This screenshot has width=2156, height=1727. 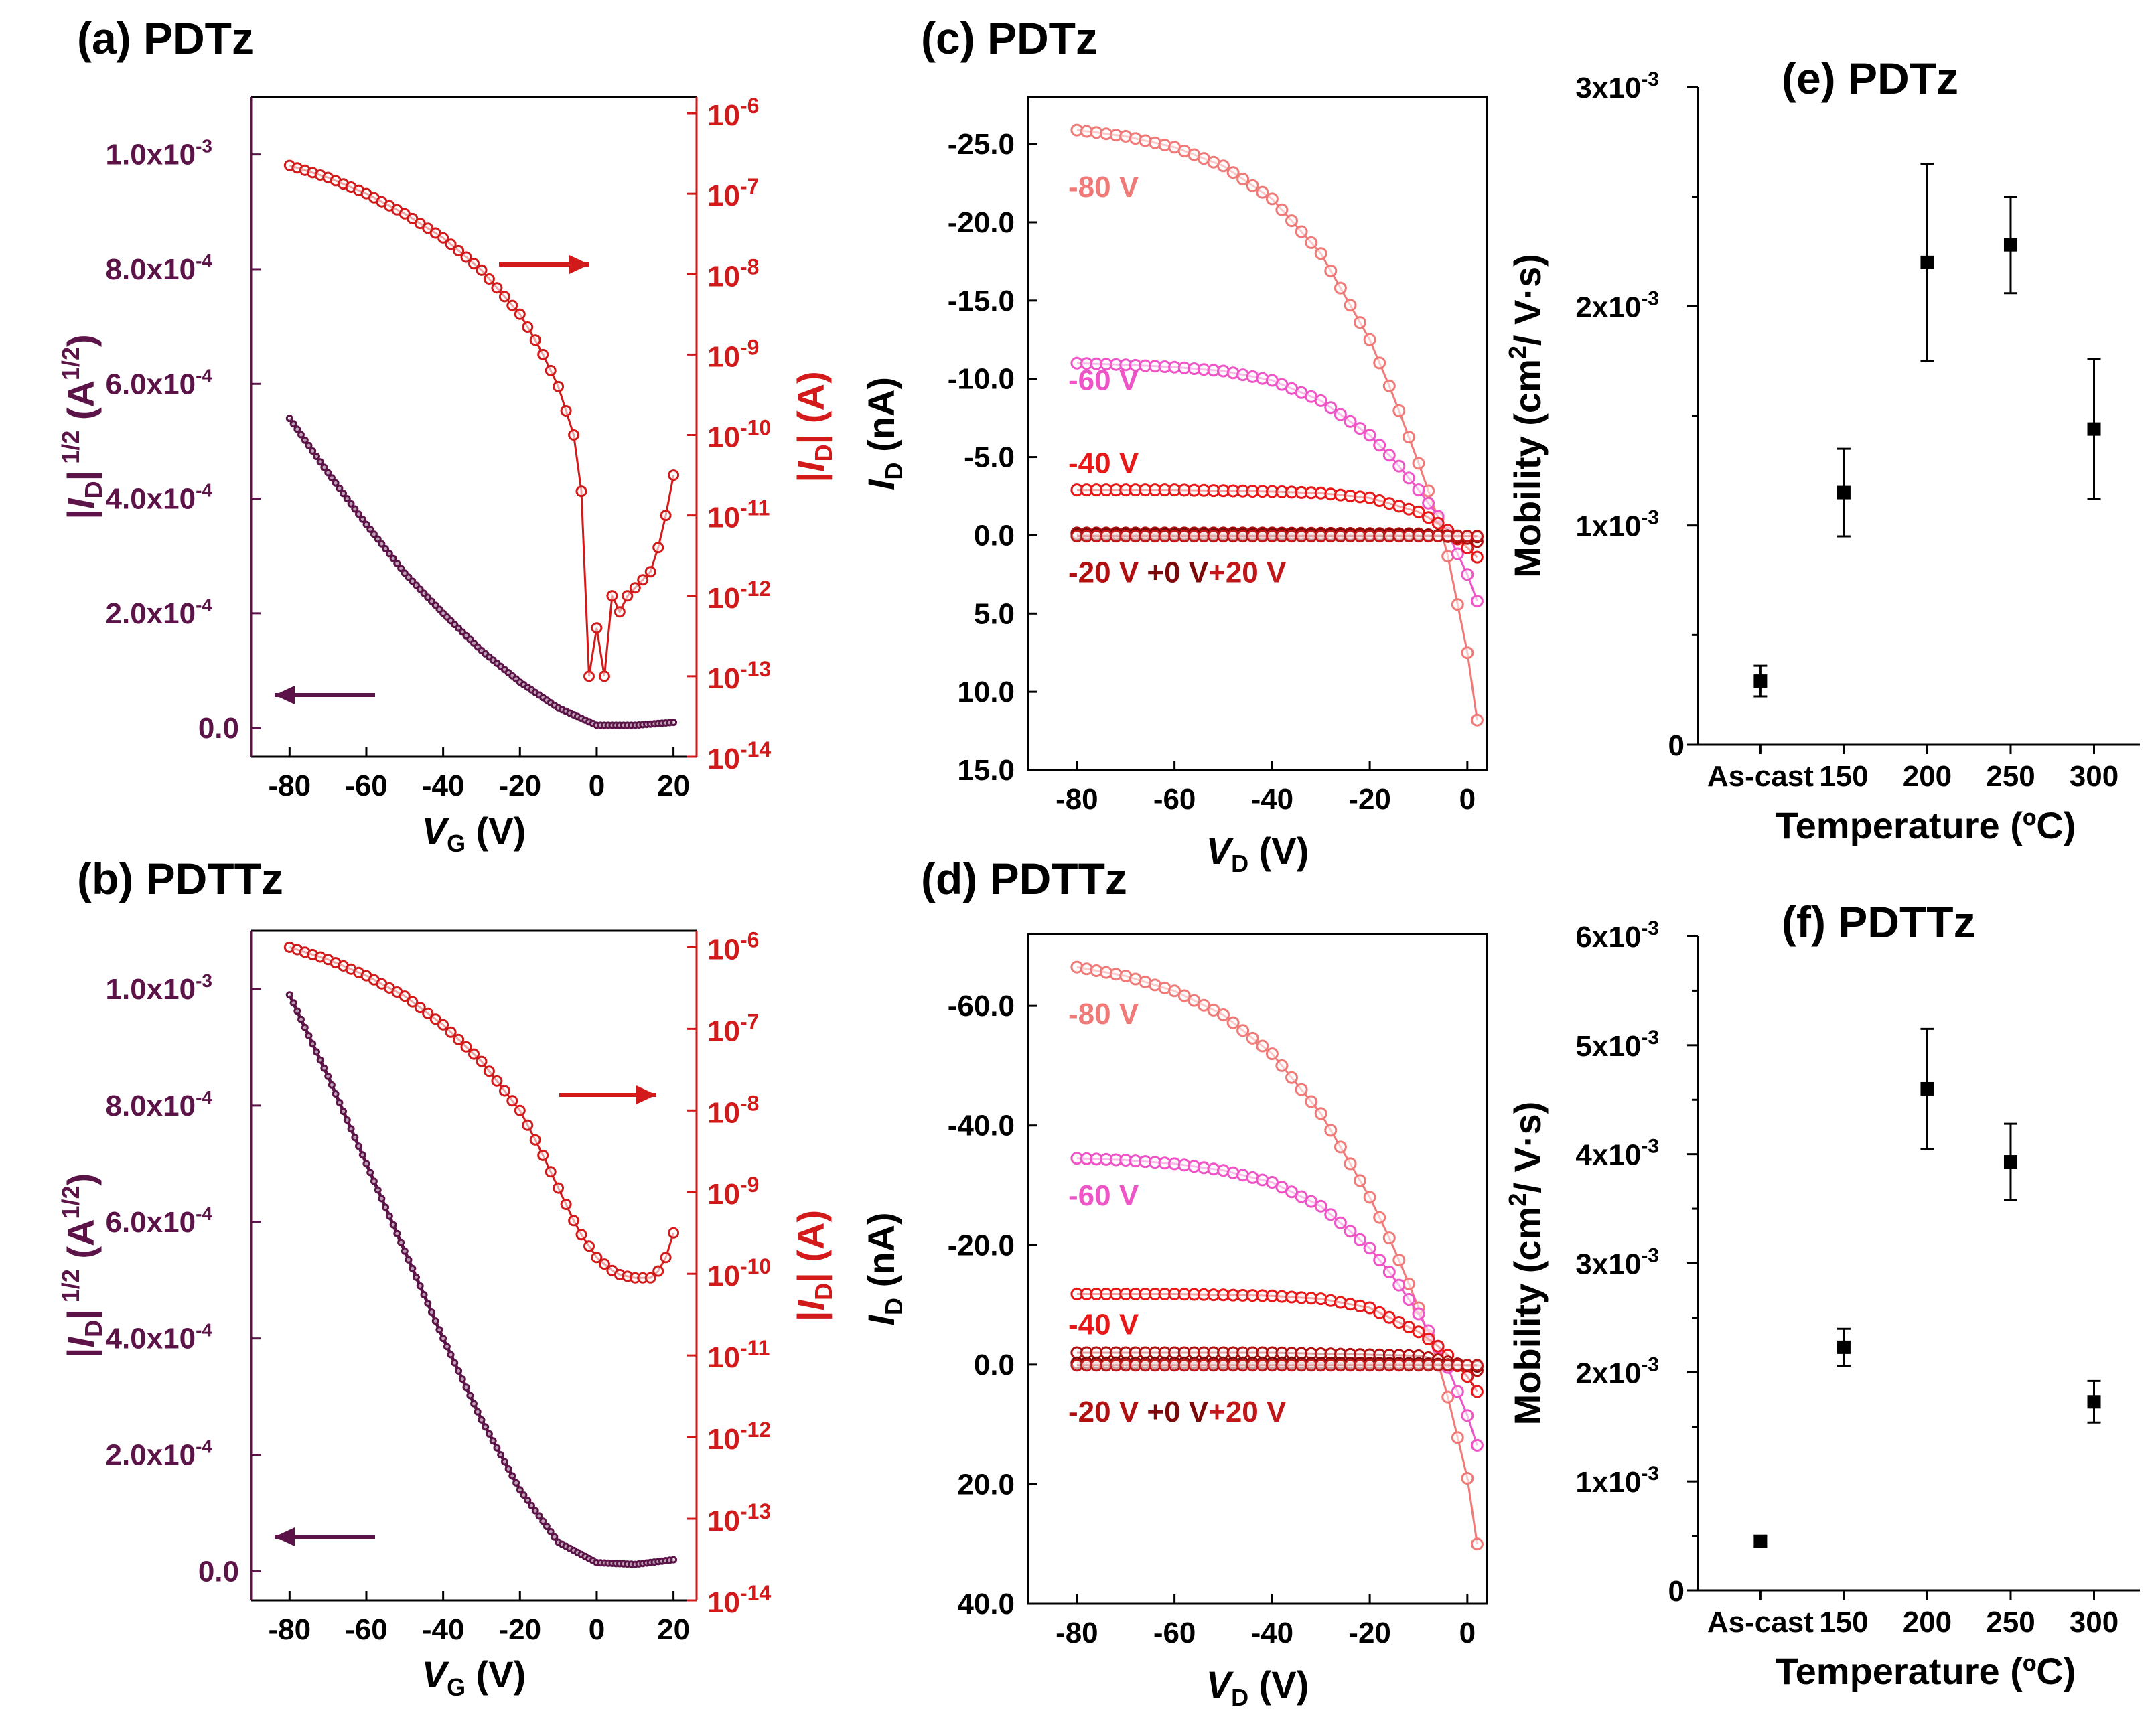 What do you see at coordinates (1103, 380) in the screenshot?
I see `curve-label: -60 V` at bounding box center [1103, 380].